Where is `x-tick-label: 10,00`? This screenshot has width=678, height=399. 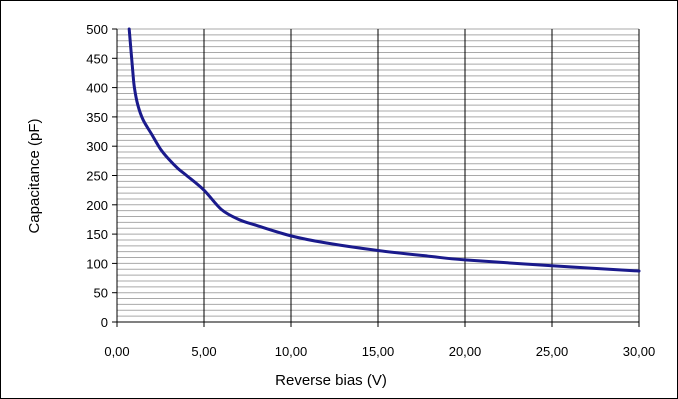
x-tick-label: 10,00 is located at coordinates (291, 351).